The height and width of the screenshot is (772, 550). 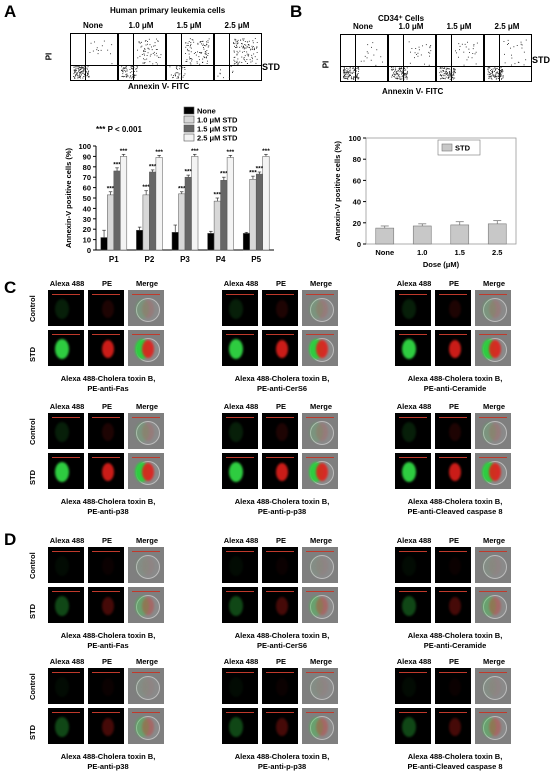 What do you see at coordinates (453, 540) in the screenshot?
I see `panel-d-column-header: PE` at bounding box center [453, 540].